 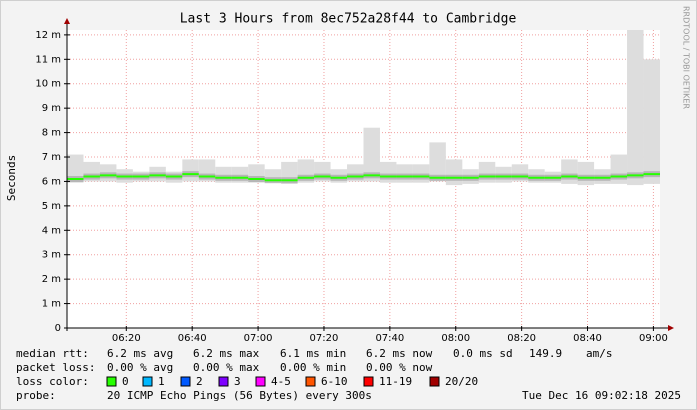 What do you see at coordinates (226, 353) in the screenshot?
I see `stat-text: 6.2 ms max` at bounding box center [226, 353].